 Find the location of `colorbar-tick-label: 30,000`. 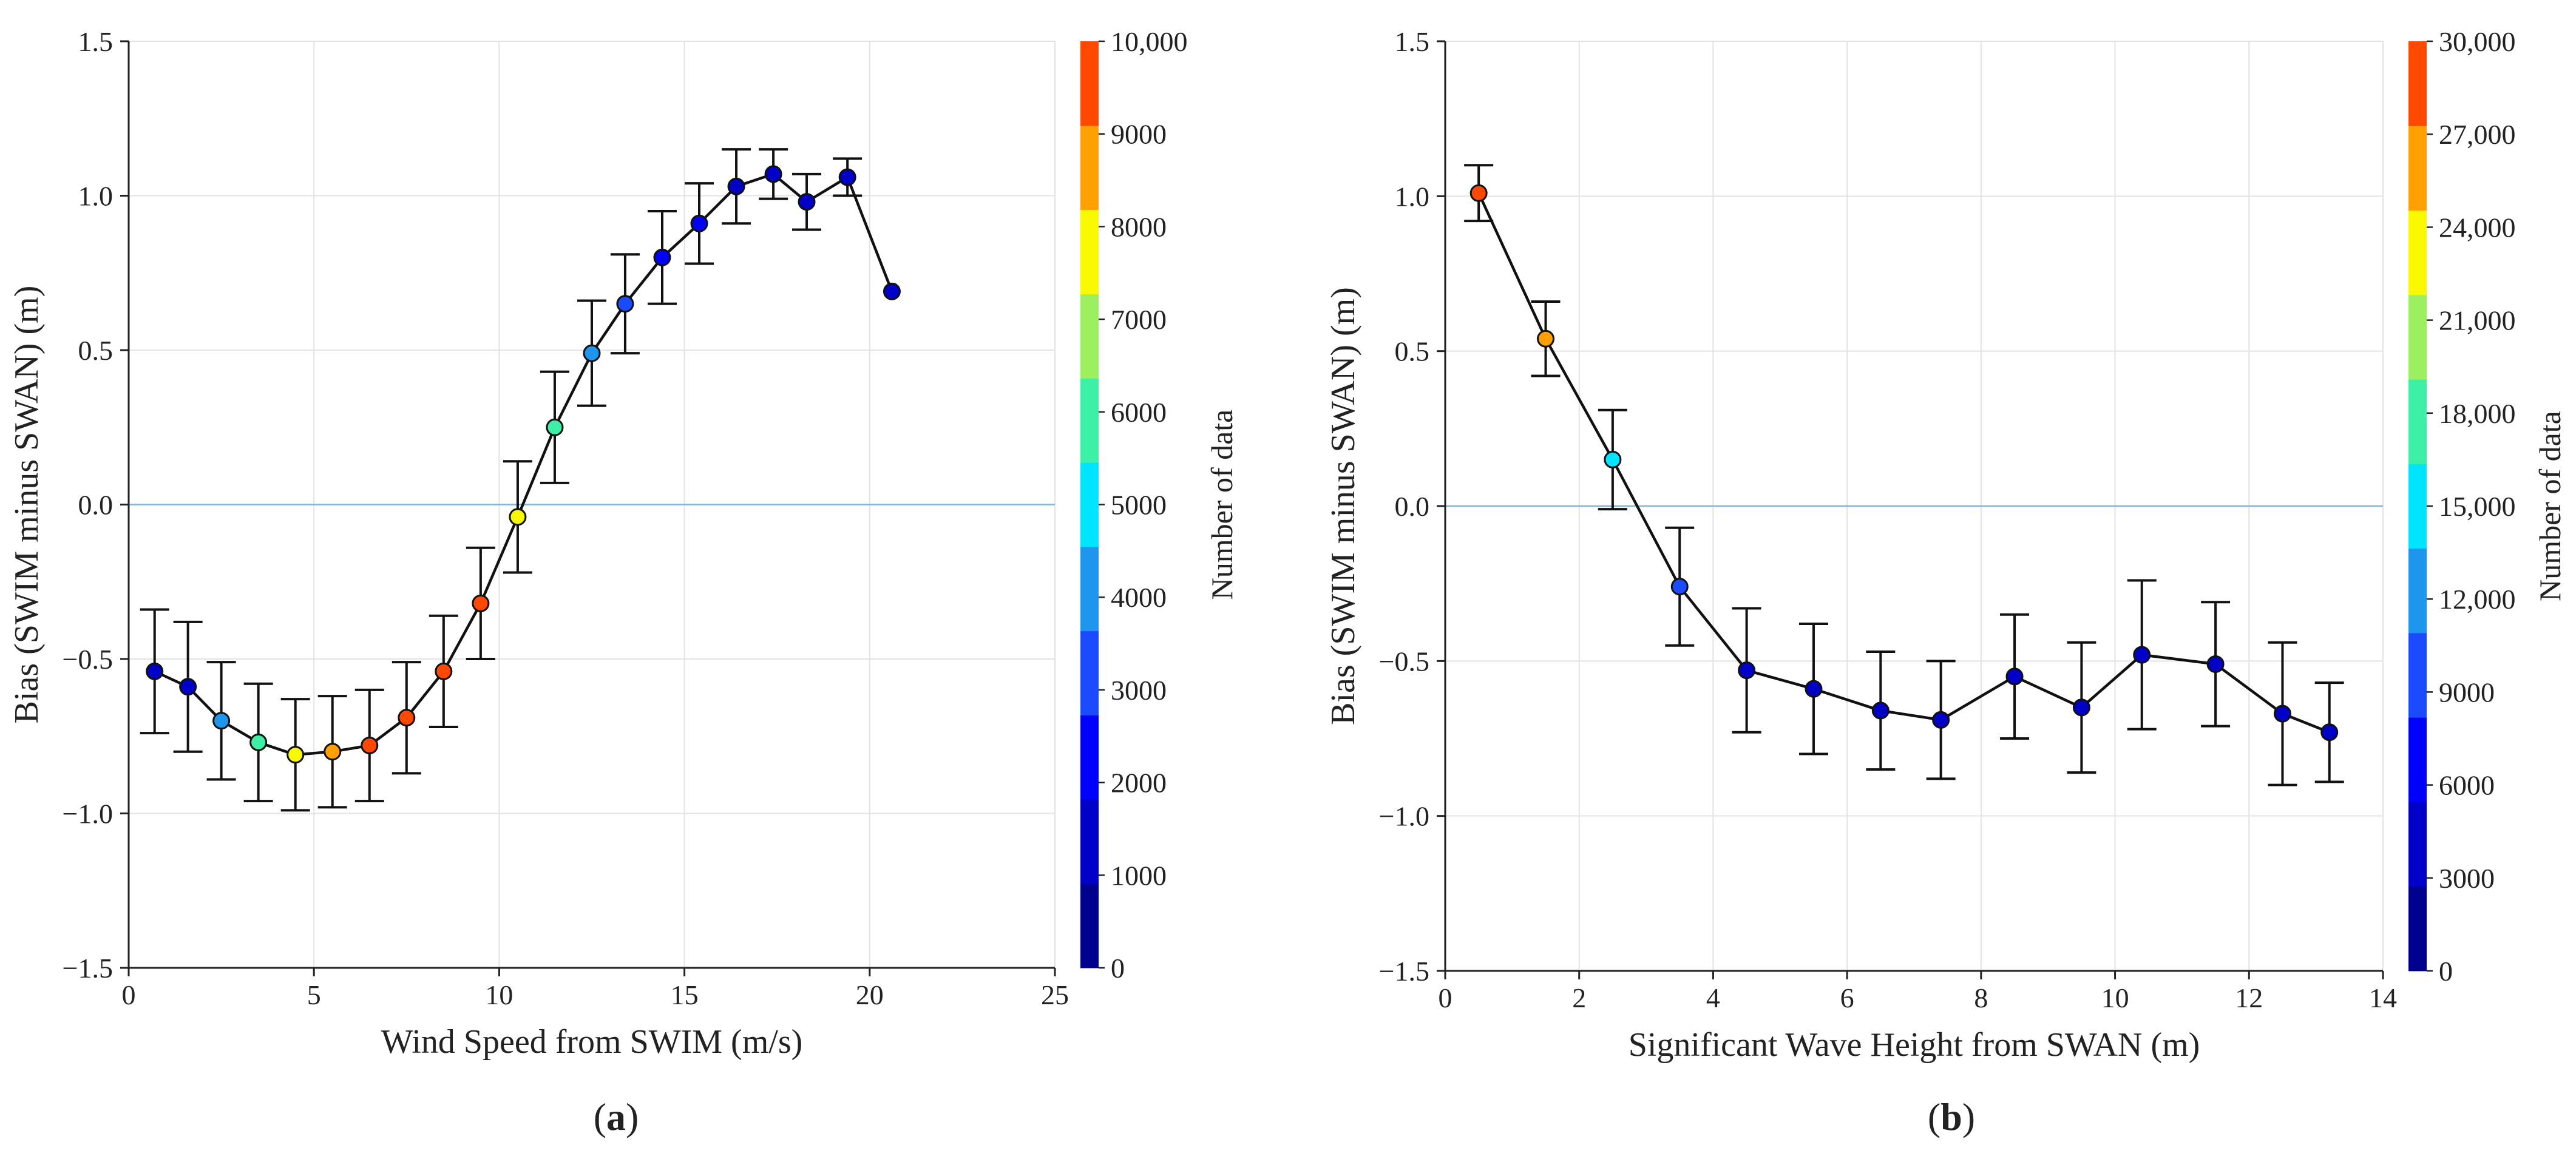

colorbar-tick-label: 30,000 is located at coordinates (2477, 42).